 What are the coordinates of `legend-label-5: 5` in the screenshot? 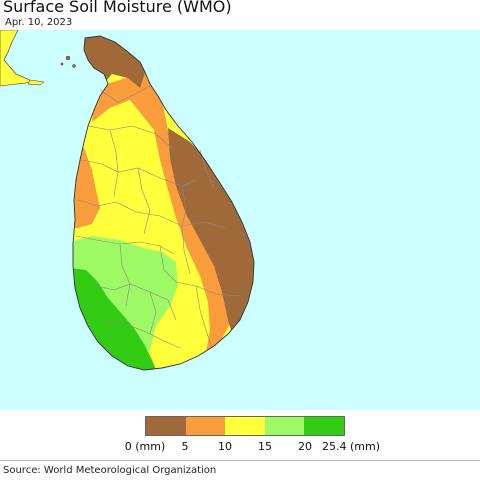 It's located at (185, 446).